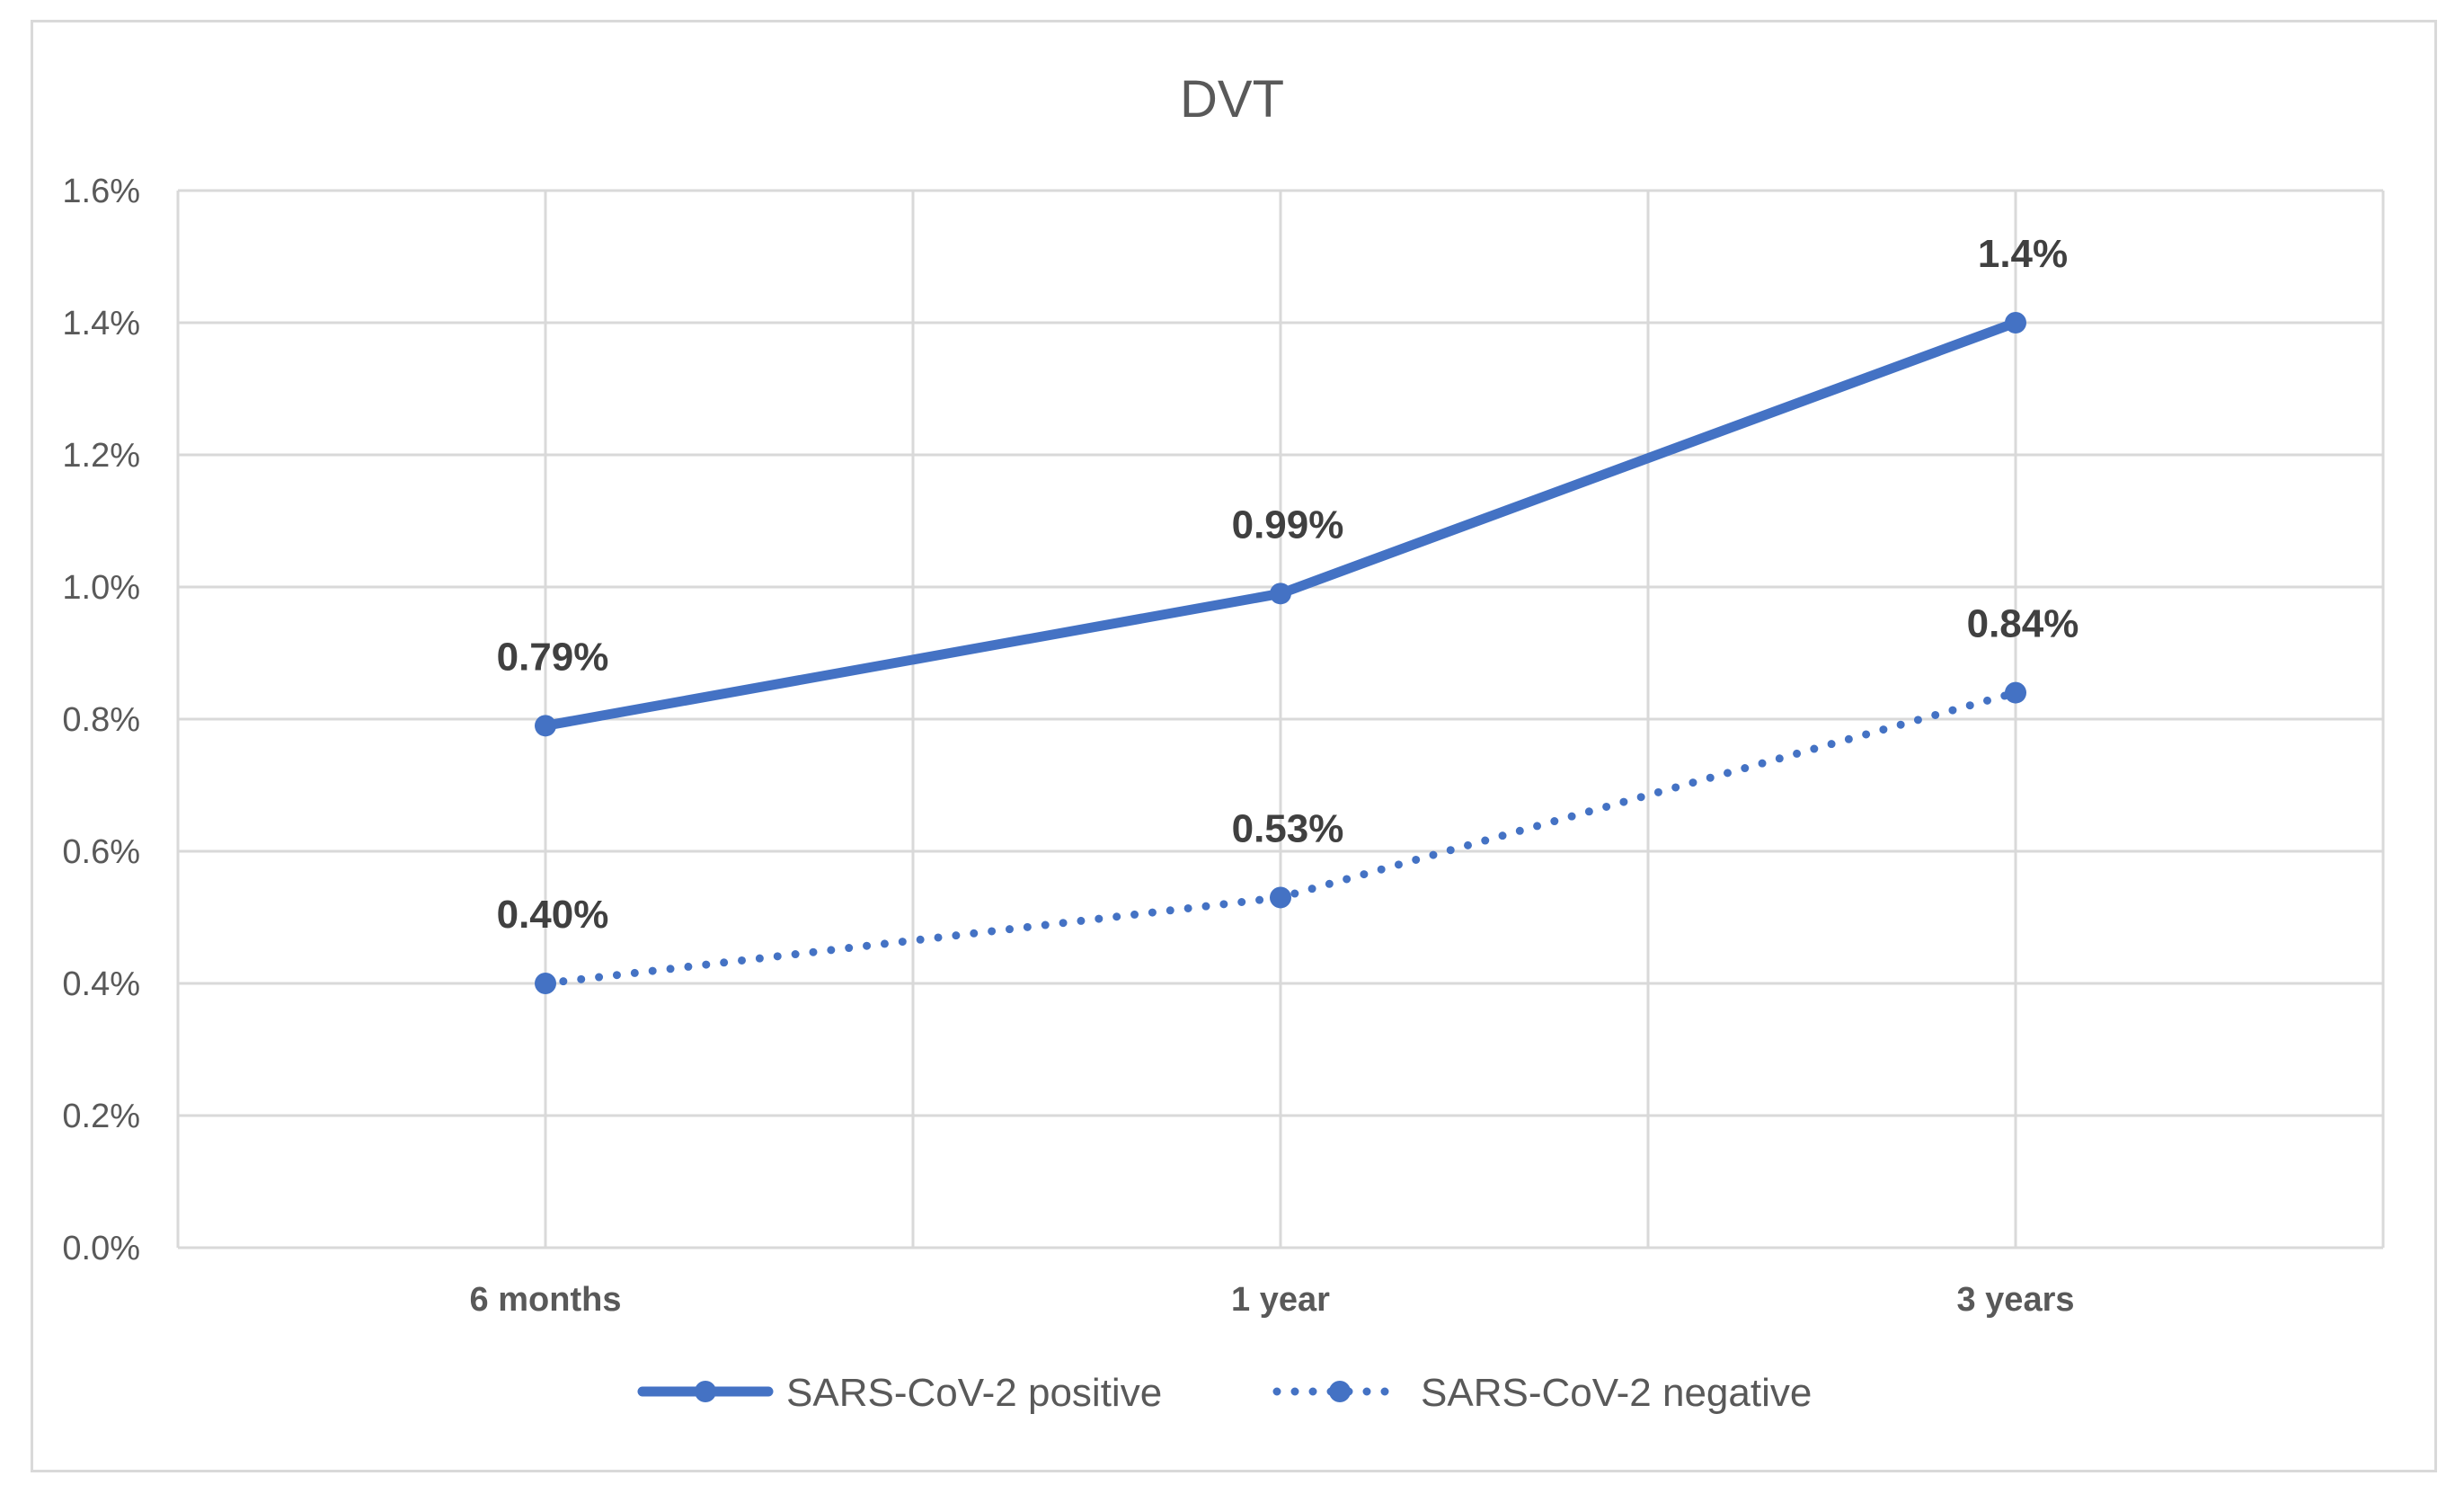  I want to click on data-label: 0.79%, so click(553, 657).